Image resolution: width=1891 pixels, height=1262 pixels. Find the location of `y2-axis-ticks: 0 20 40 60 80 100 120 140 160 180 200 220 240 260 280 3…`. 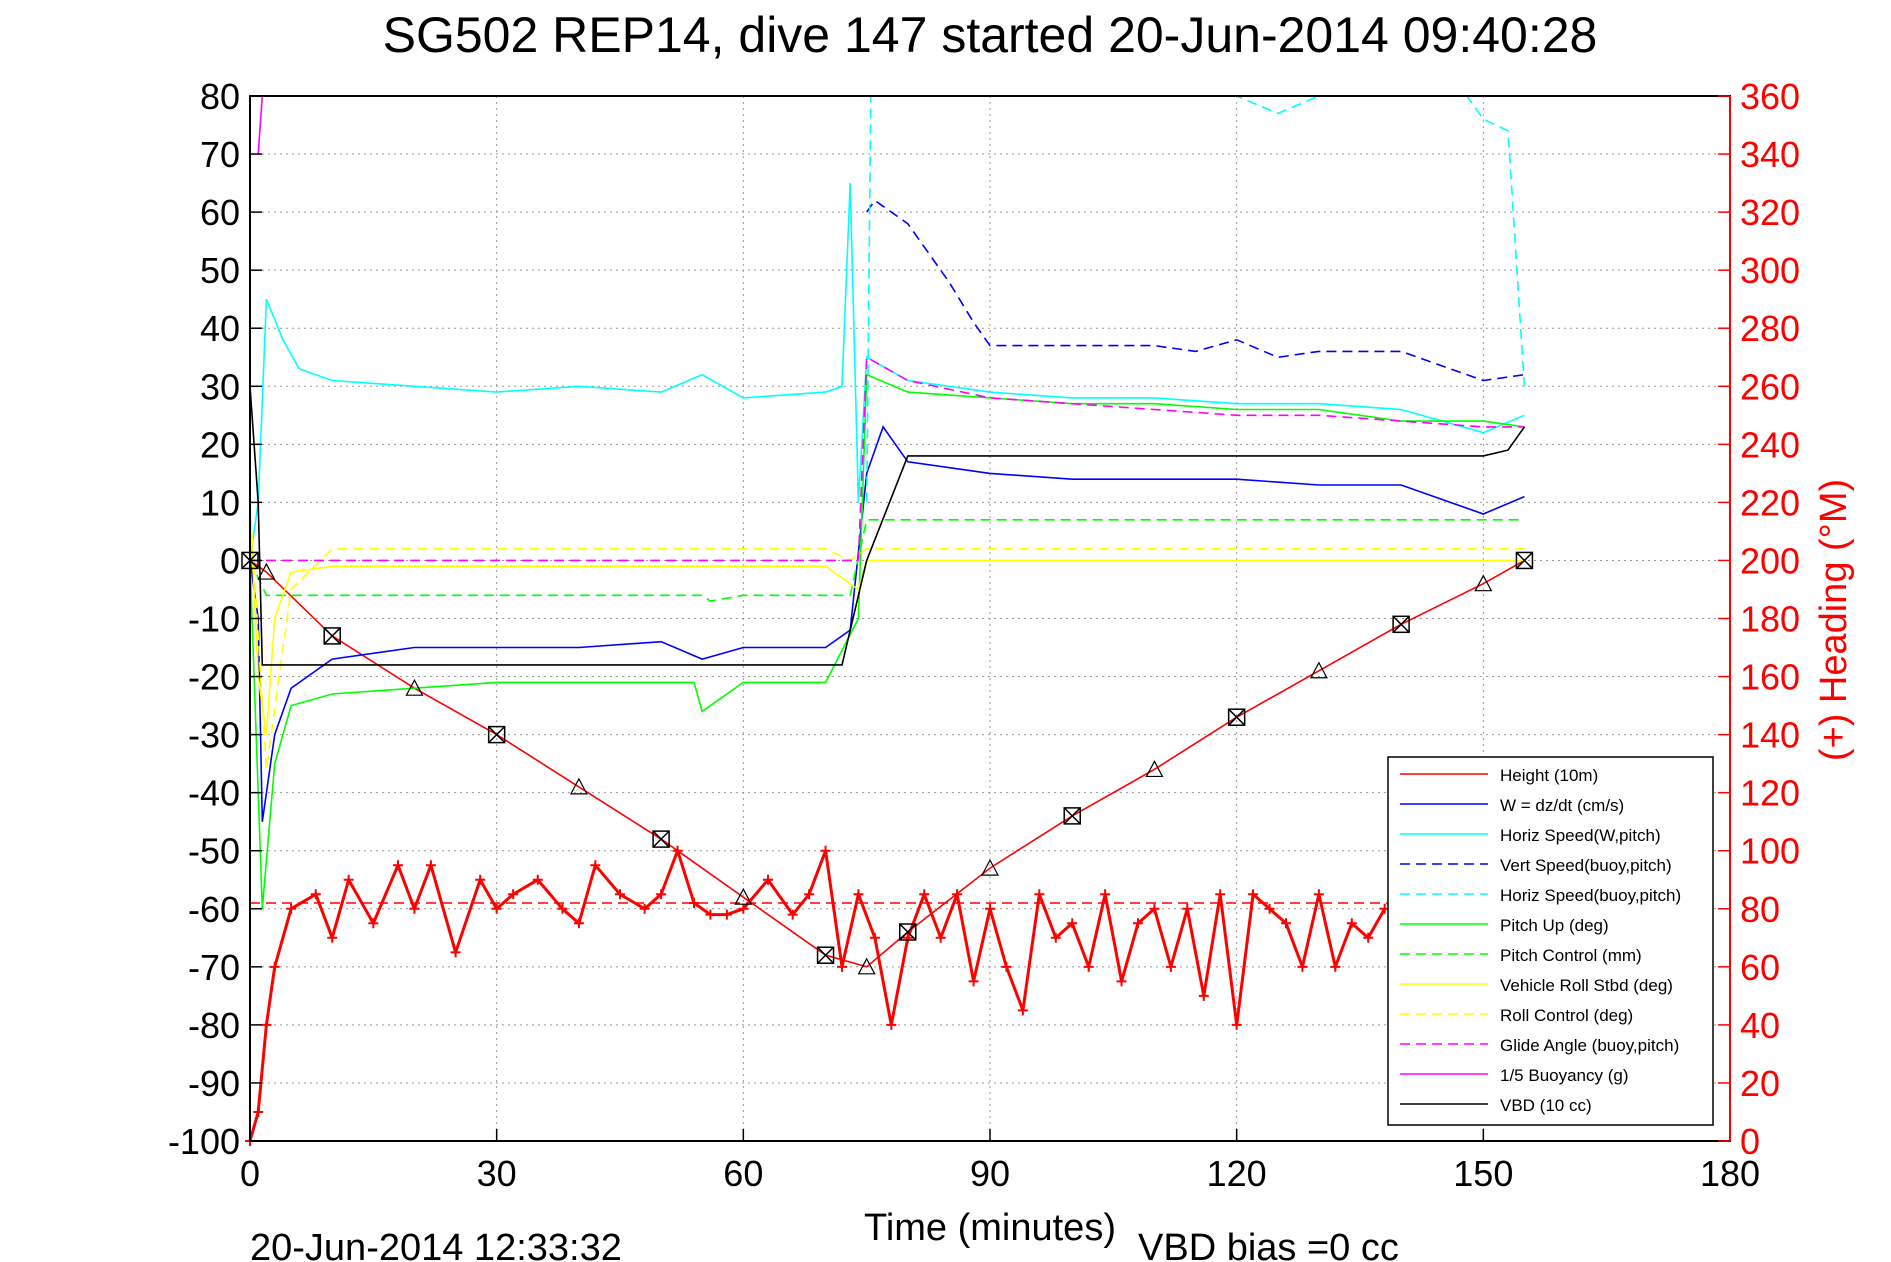

y2-axis-ticks: 0 20 40 60 80 100 120 140 160 180 200 220 240 260 280 3… is located at coordinates (1759, 619).